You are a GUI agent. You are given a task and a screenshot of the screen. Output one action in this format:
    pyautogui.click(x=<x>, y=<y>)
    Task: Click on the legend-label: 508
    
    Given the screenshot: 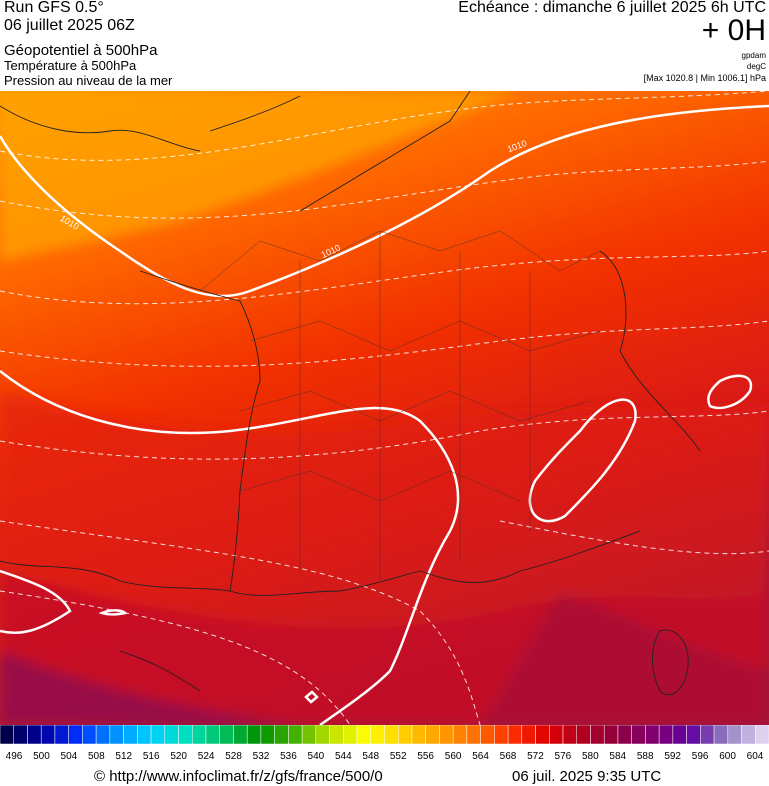 What is the action you would take?
    pyautogui.click(x=96, y=756)
    